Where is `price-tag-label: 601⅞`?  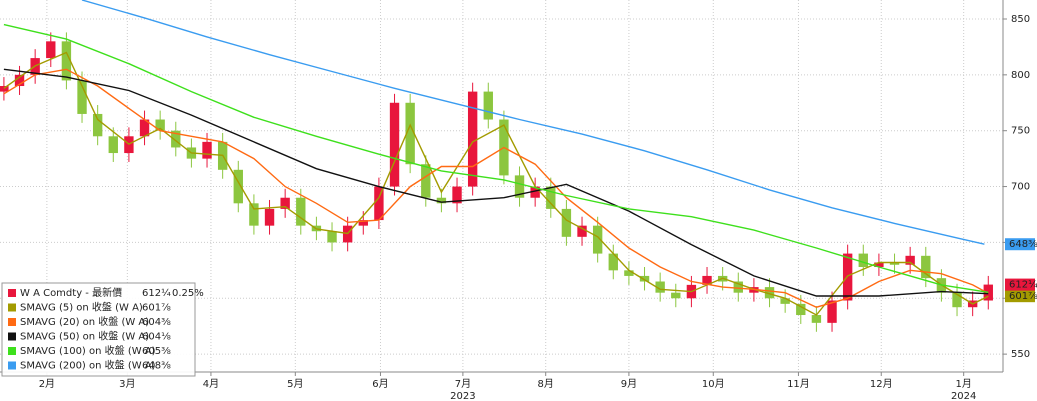 price-tag-label: 601⅞ is located at coordinates (1023, 296).